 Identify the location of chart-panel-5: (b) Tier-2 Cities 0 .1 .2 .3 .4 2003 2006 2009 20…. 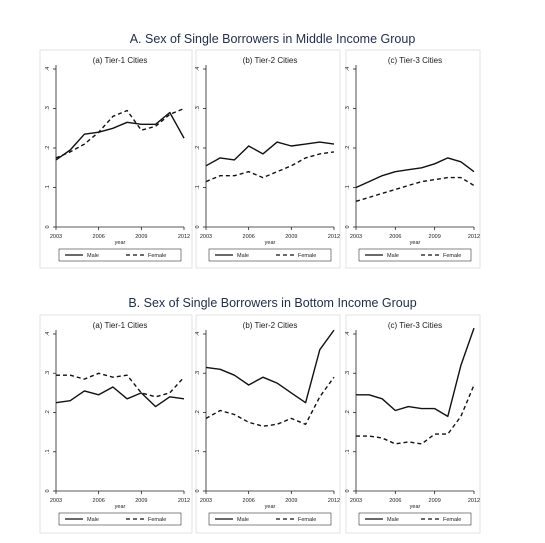
(268, 424).